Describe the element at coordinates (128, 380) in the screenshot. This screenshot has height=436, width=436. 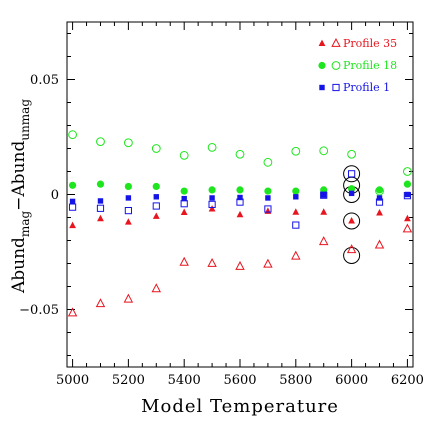
I see `x-tick-label: 5200` at that location.